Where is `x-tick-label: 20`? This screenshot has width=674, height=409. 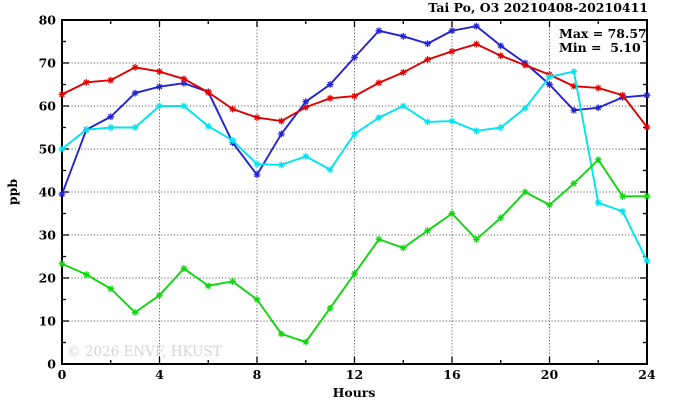
x-tick-label: 20 is located at coordinates (550, 374).